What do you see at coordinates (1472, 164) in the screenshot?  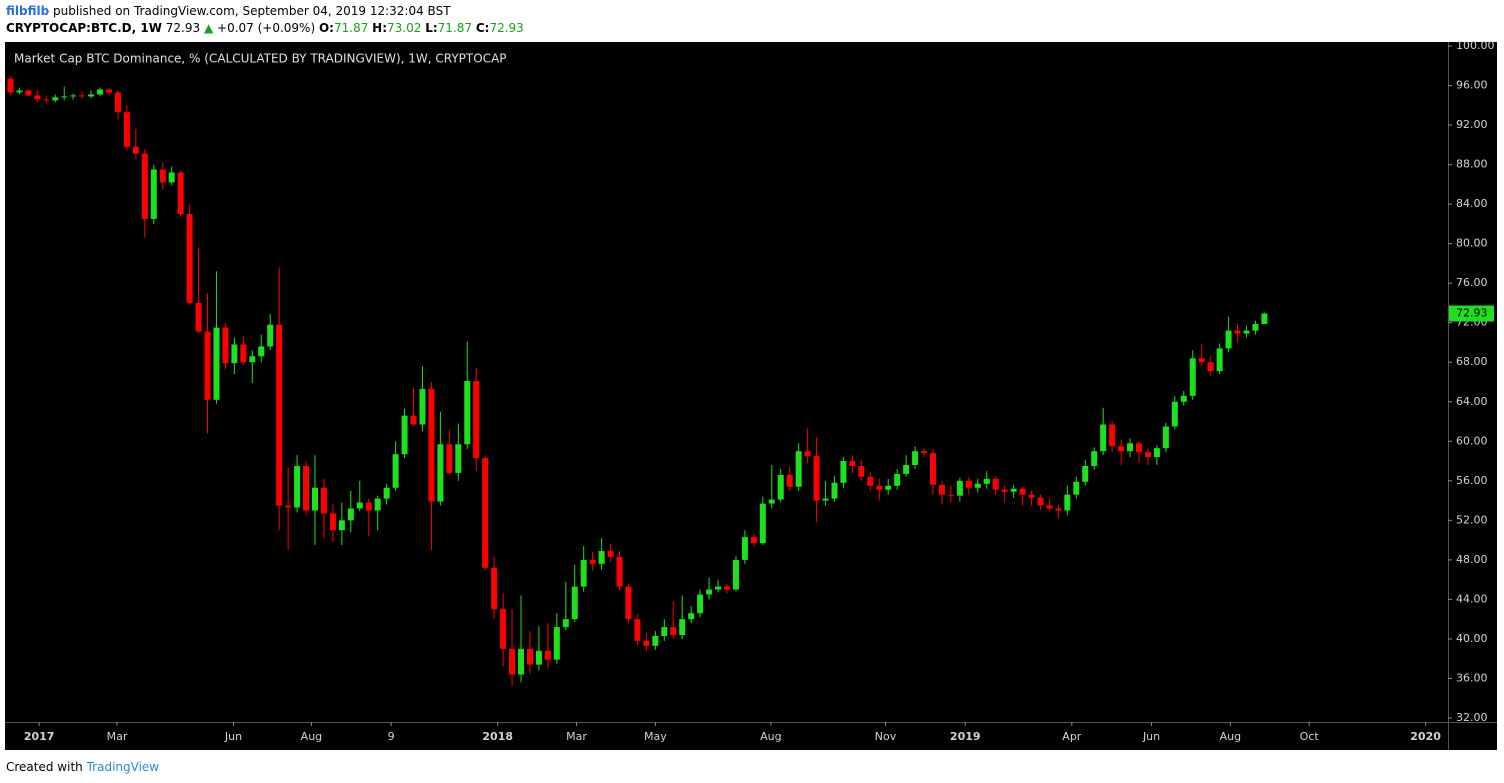 I see `y-tick-label: 88.00` at bounding box center [1472, 164].